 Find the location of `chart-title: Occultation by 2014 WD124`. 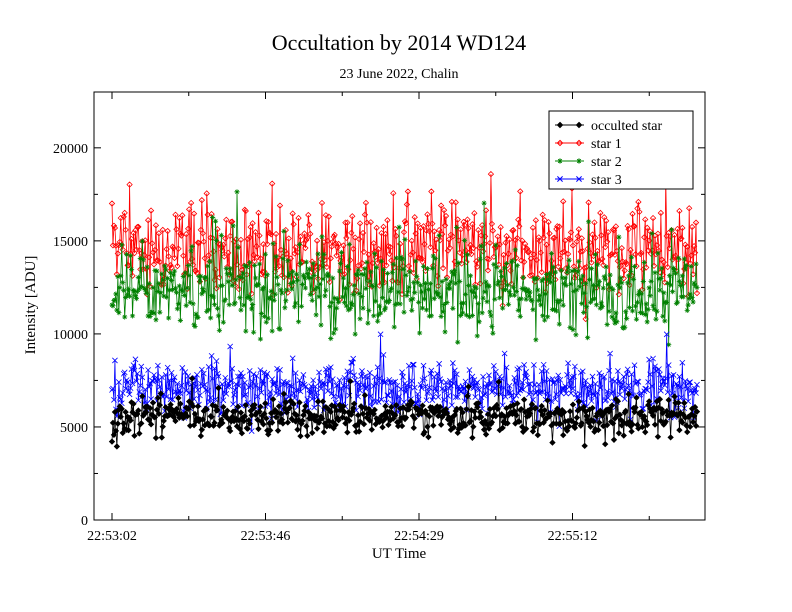

chart-title: Occultation by 2014 WD124 is located at coordinates (399, 42).